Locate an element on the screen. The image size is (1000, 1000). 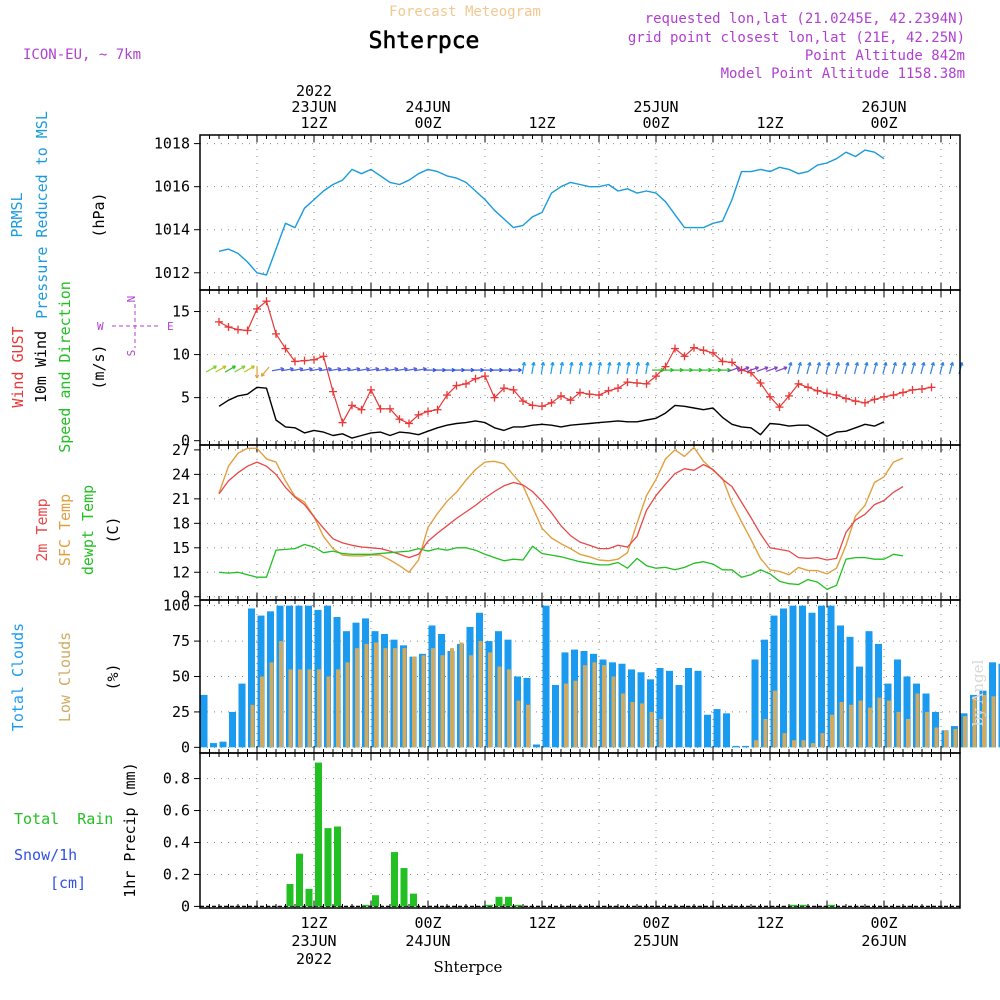
y-tick-label: 0.4 is located at coordinates (176, 842).